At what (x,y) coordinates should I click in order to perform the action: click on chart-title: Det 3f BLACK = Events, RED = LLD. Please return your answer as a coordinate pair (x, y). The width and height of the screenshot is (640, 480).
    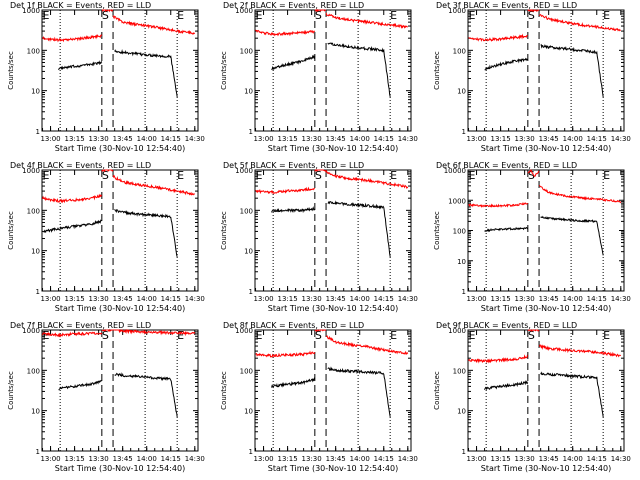
    Looking at the image, I should click on (506, 5).